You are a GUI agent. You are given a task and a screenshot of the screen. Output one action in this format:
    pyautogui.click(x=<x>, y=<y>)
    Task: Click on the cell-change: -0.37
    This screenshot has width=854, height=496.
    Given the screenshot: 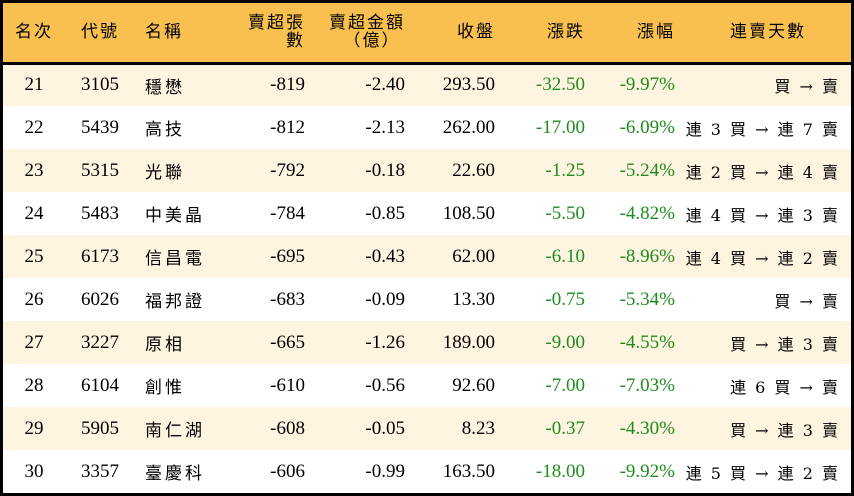 What is the action you would take?
    pyautogui.click(x=565, y=428)
    